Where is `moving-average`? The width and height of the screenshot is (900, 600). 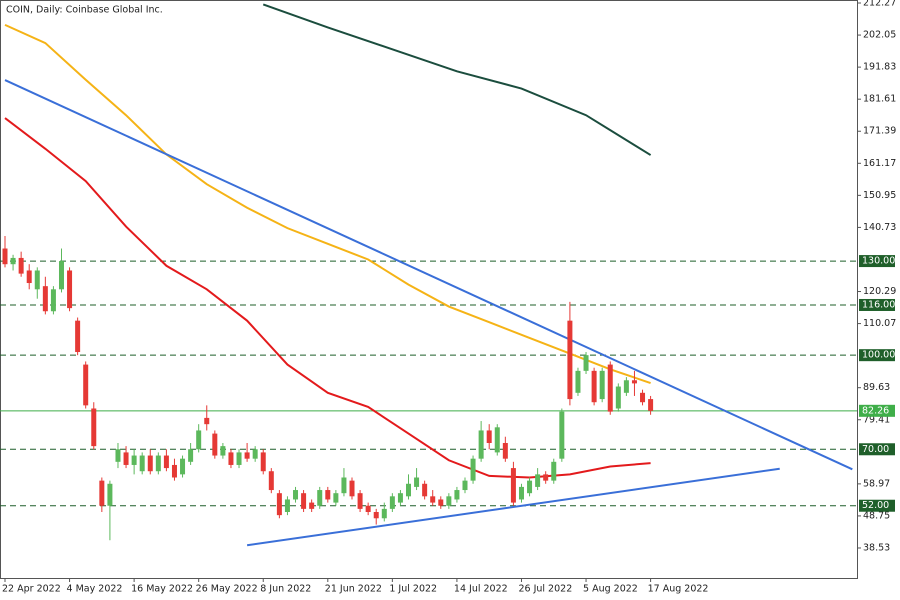
moving-average is located at coordinates (457, 79).